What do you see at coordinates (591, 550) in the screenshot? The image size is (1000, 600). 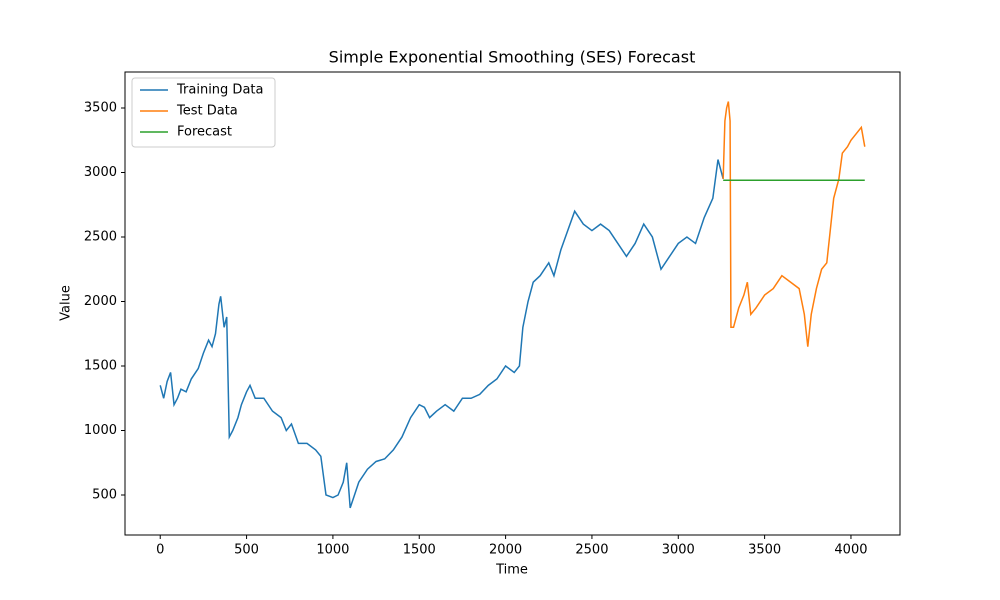 I see `x-tick-label: 2500` at bounding box center [591, 550].